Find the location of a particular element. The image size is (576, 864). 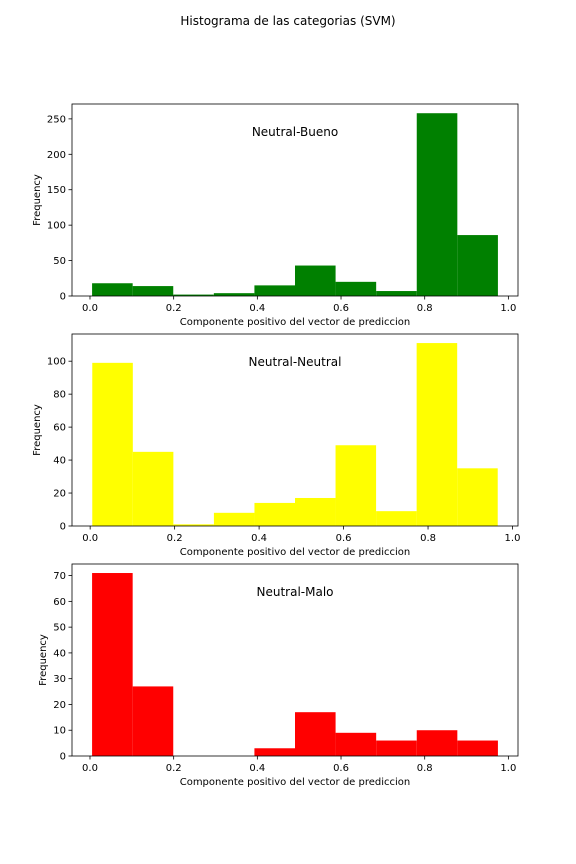

plot-title: Neutral-Bueno is located at coordinates (295, 132).